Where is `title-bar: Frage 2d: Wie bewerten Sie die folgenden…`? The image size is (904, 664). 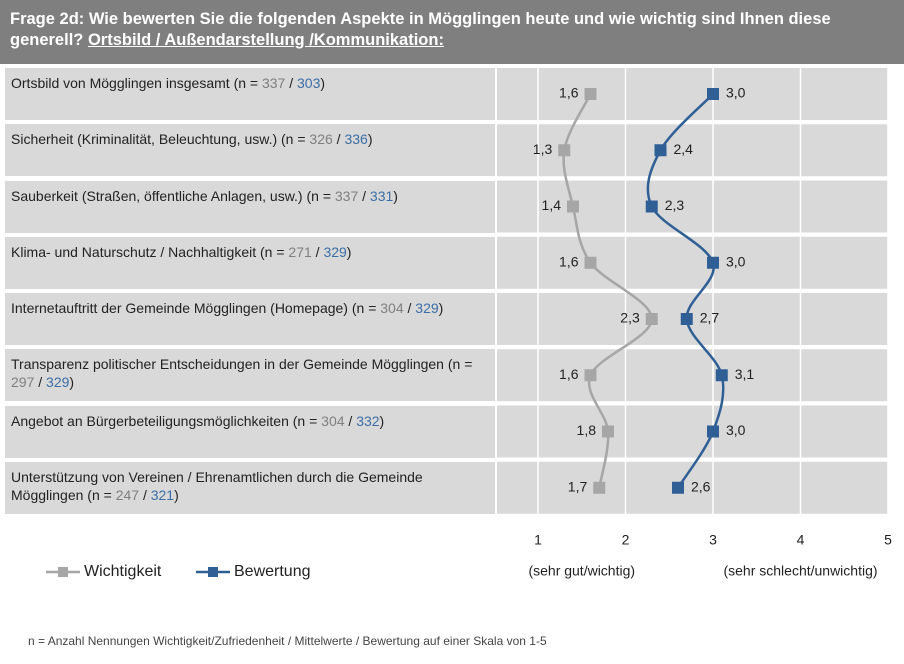 title-bar: Frage 2d: Wie bewerten Sie die folgenden… is located at coordinates (452, 32).